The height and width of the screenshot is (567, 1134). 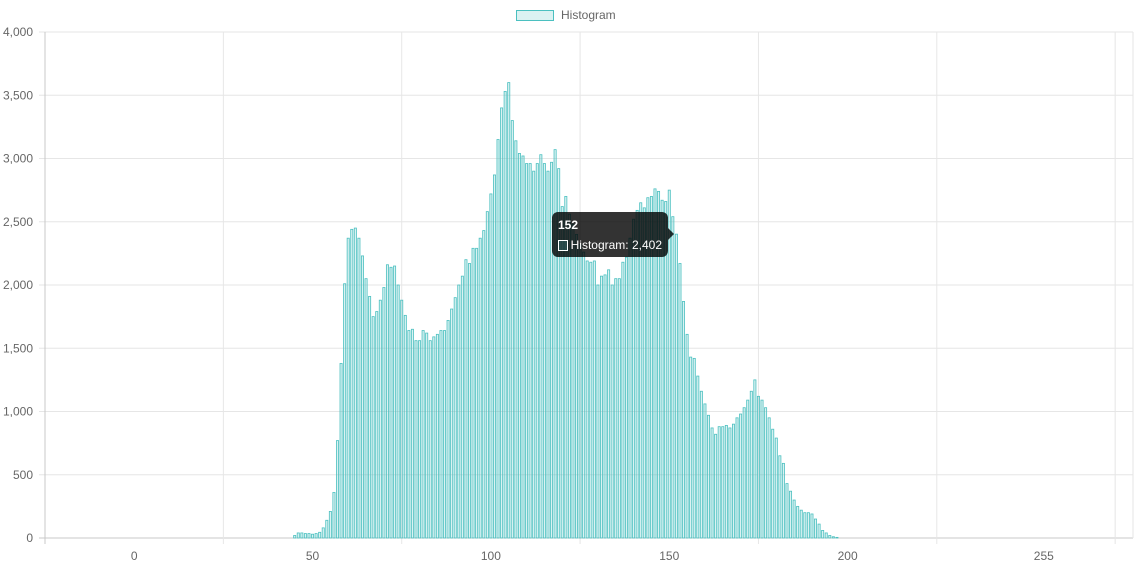 What do you see at coordinates (566, 15) in the screenshot?
I see `legend: Histogram` at bounding box center [566, 15].